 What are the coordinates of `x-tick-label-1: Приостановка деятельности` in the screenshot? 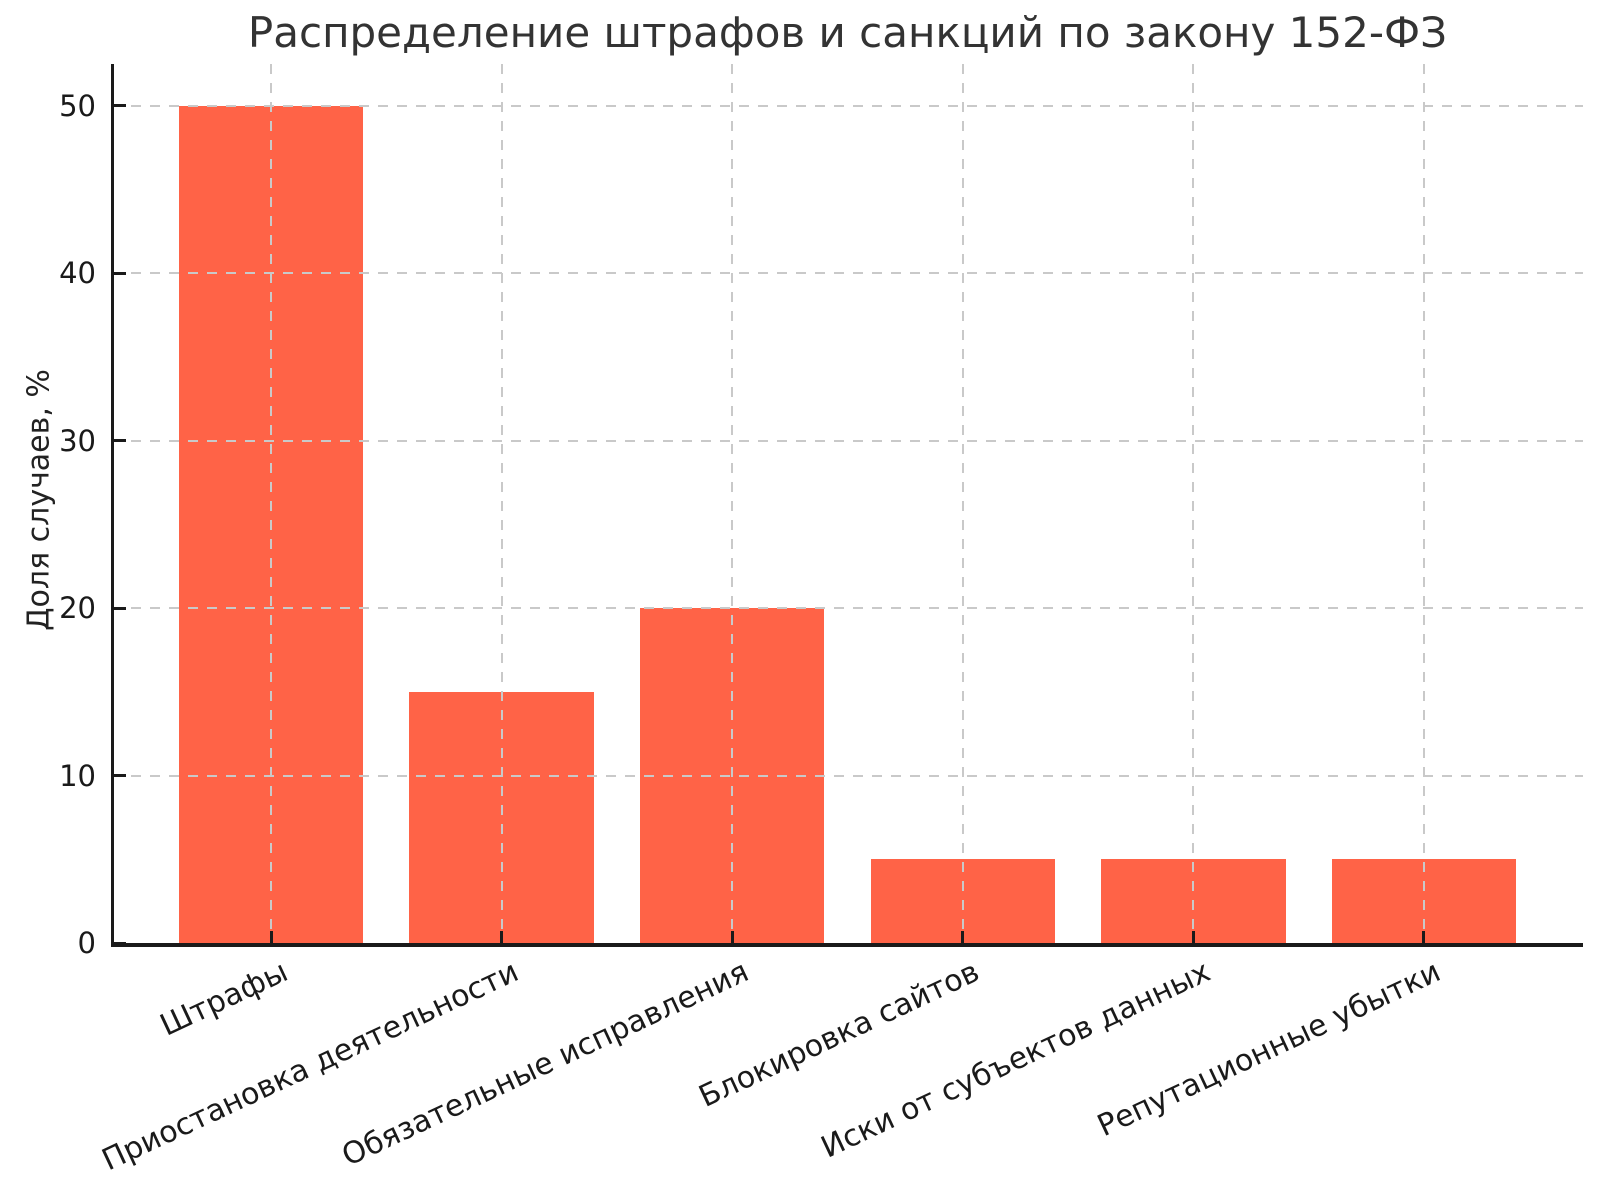 It's located at (310, 1066).